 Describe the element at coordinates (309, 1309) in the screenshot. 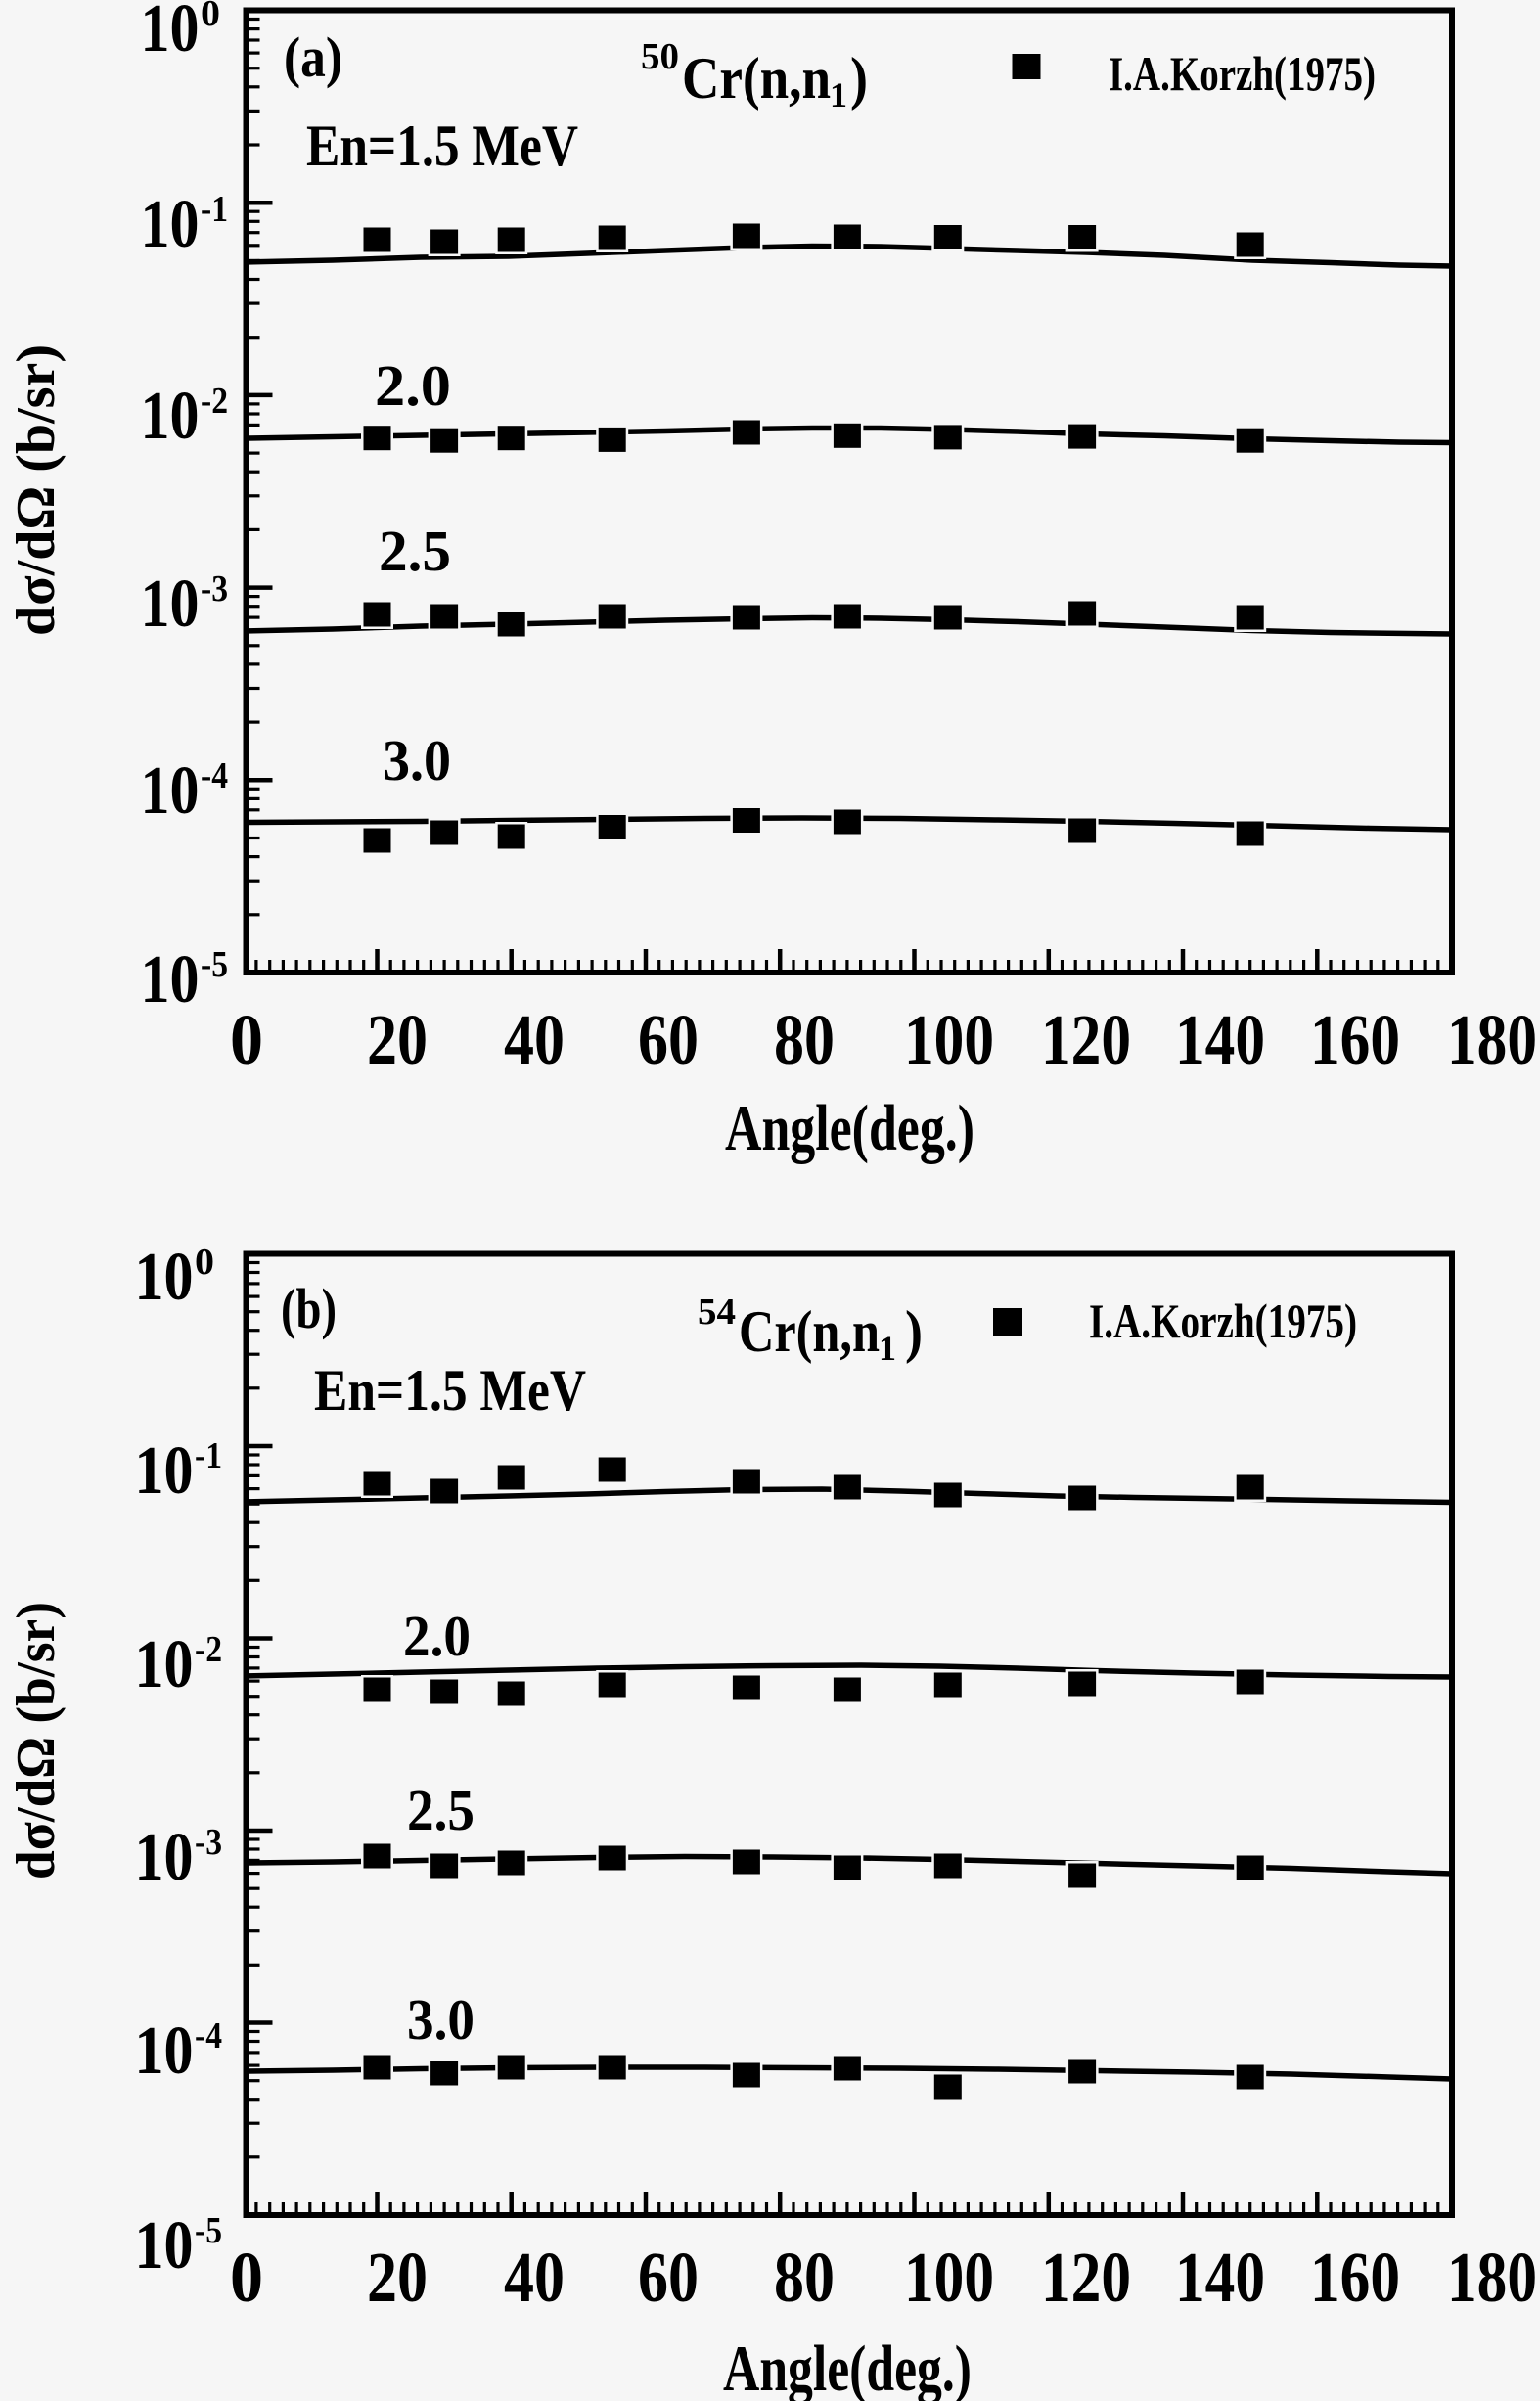

I see `svg-text: (b)` at that location.